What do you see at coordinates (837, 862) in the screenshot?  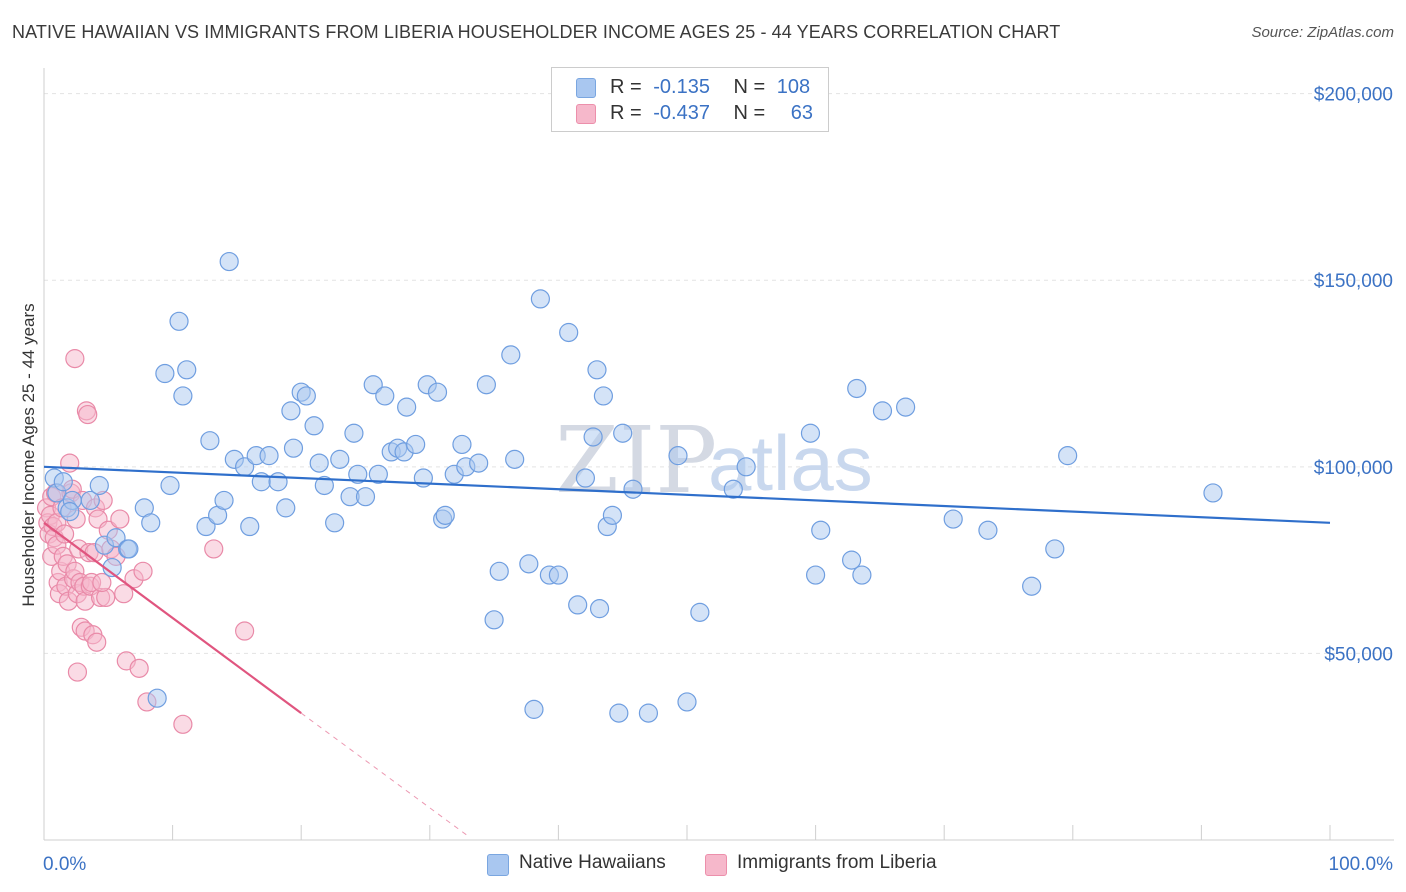 I see `legend-label: Immigrants from Liberia` at bounding box center [837, 862].